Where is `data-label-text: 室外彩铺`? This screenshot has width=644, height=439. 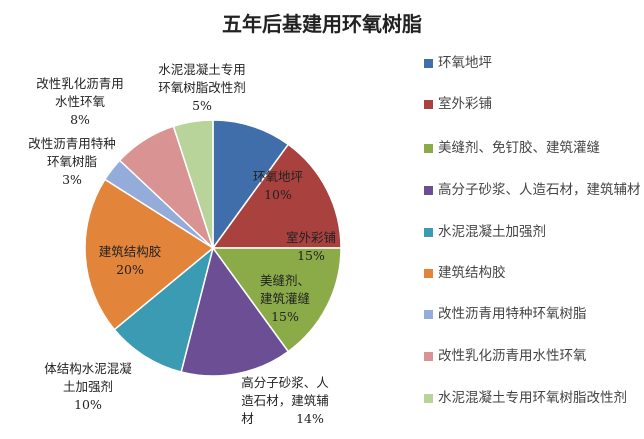 data-label-text: 室外彩铺 is located at coordinates (311, 237).